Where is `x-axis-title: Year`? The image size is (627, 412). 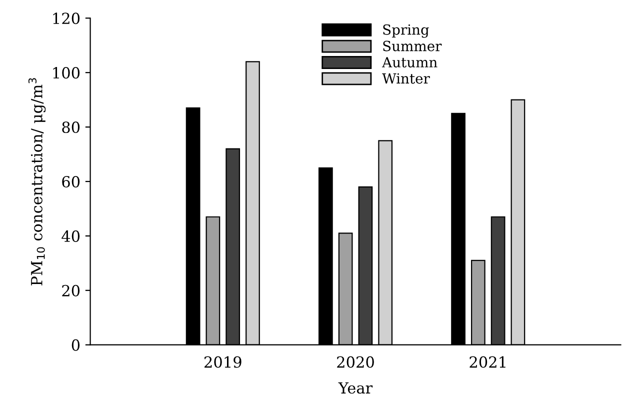
x-axis-title: Year is located at coordinates (355, 388).